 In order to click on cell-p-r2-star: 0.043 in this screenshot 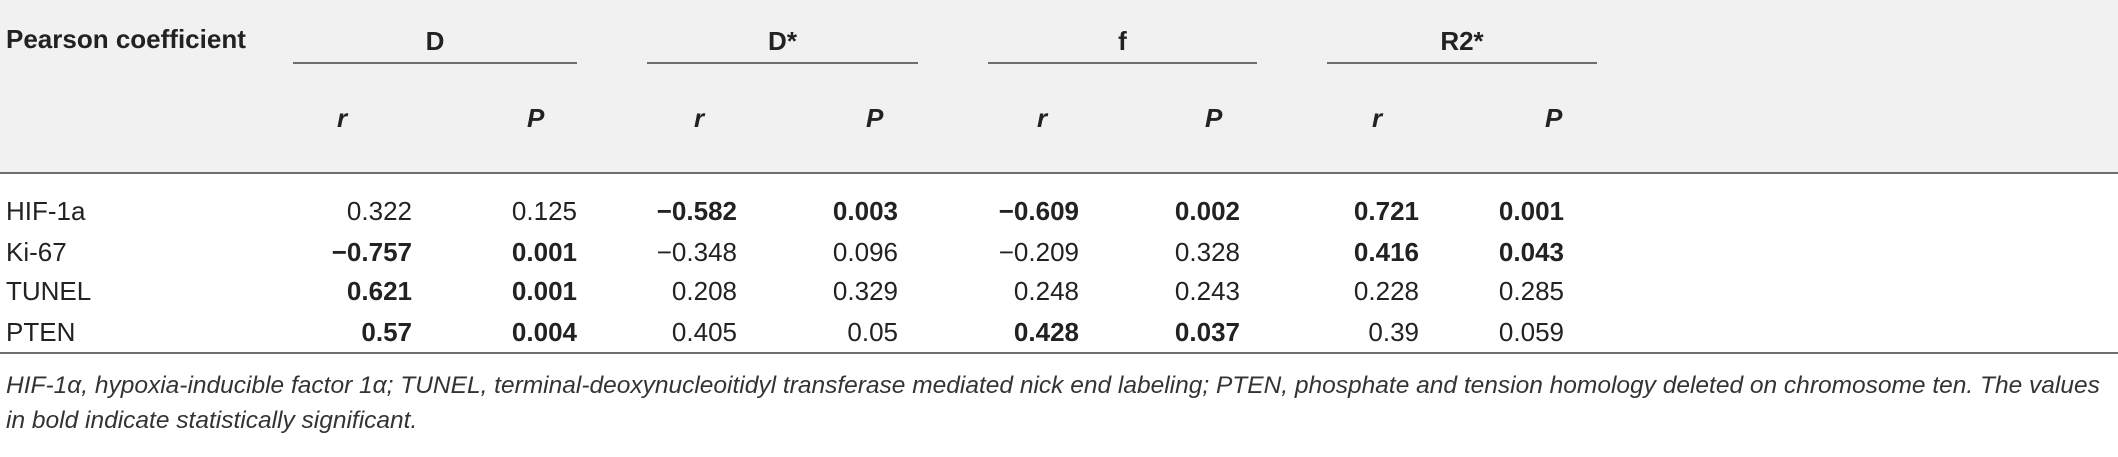, I will do `click(1531, 252)`.